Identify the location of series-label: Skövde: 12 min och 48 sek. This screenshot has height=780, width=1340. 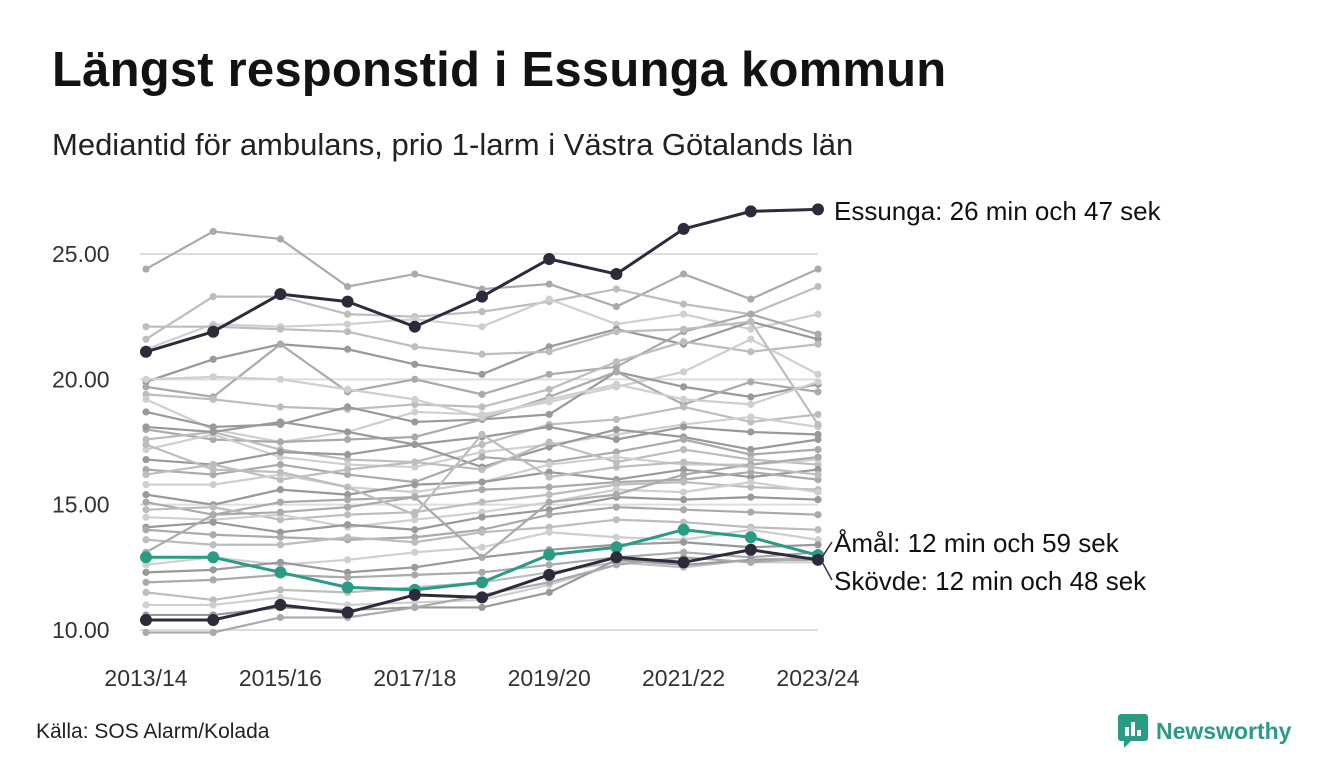
(990, 581).